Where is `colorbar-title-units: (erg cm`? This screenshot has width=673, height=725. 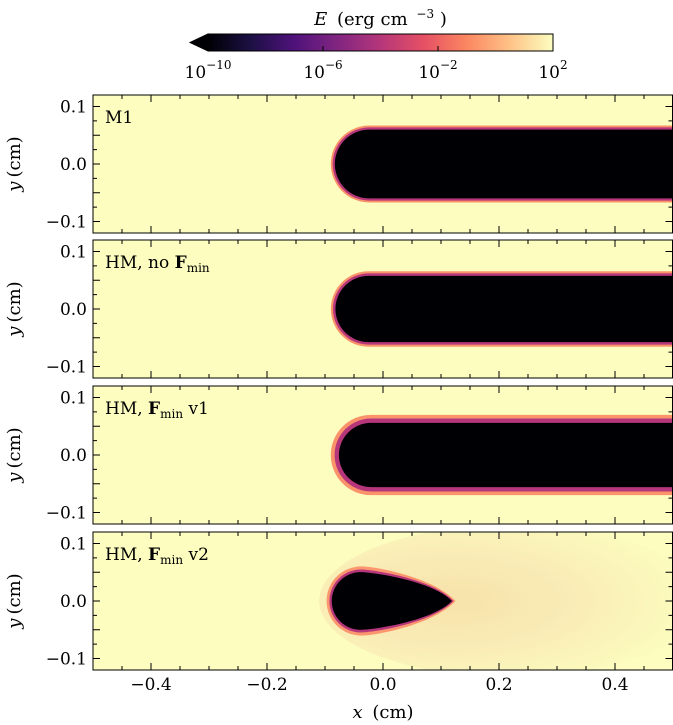
colorbar-title-units: (erg cm is located at coordinates (372, 19).